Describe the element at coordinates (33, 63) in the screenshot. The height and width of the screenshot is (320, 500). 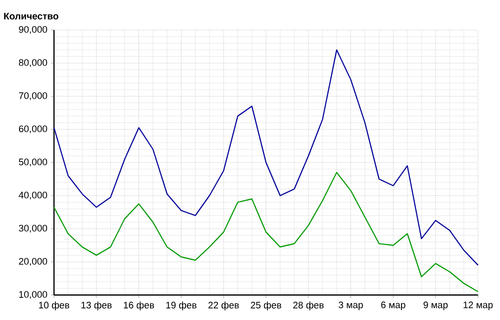
I see `y-tick-label: 80,000` at that location.